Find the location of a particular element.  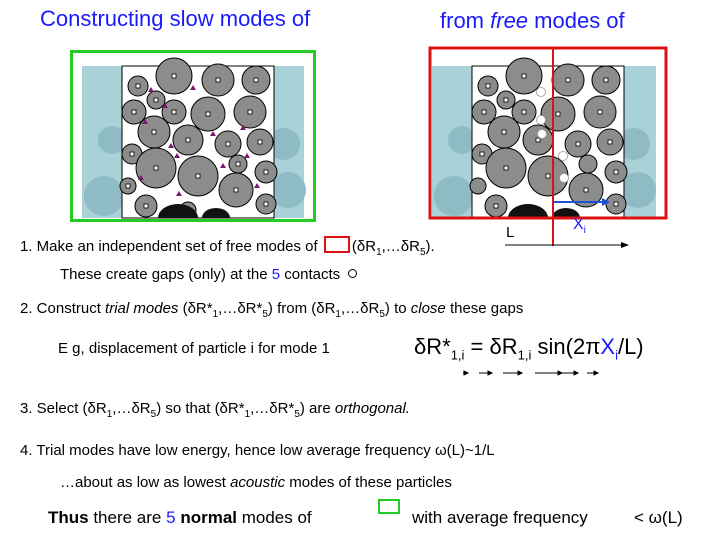

displacement-arrows is located at coordinates (531, 373).